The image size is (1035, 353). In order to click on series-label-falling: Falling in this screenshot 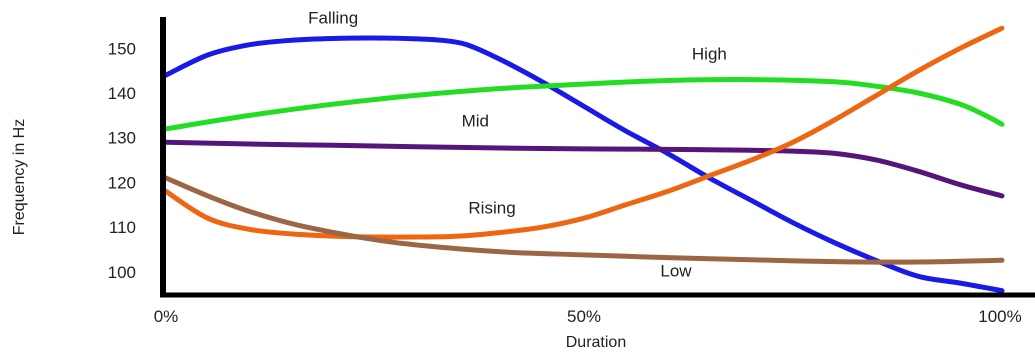, I will do `click(333, 18)`.